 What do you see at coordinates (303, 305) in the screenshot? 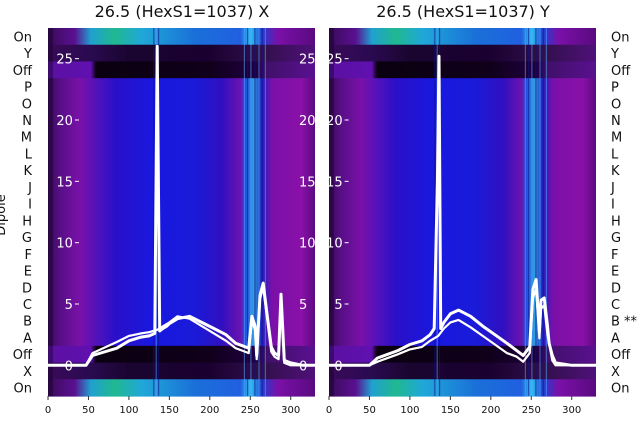
I see `overlap-tick-label: 5` at bounding box center [303, 305].